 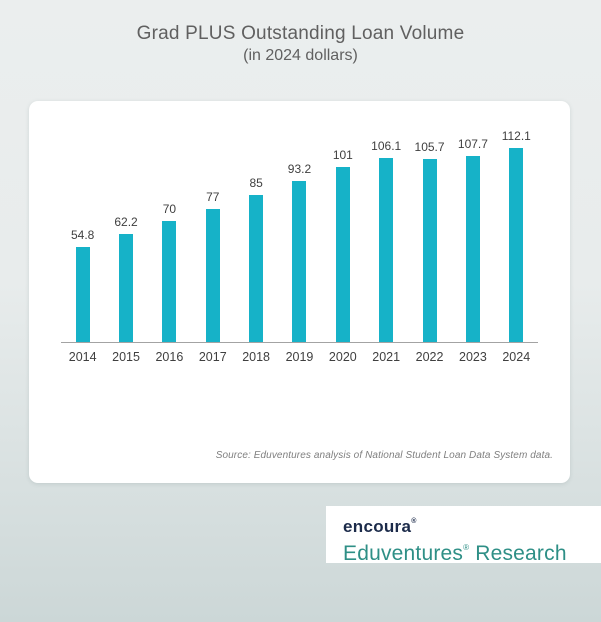 I want to click on bar-value-label: 107.7, so click(x=472, y=144).